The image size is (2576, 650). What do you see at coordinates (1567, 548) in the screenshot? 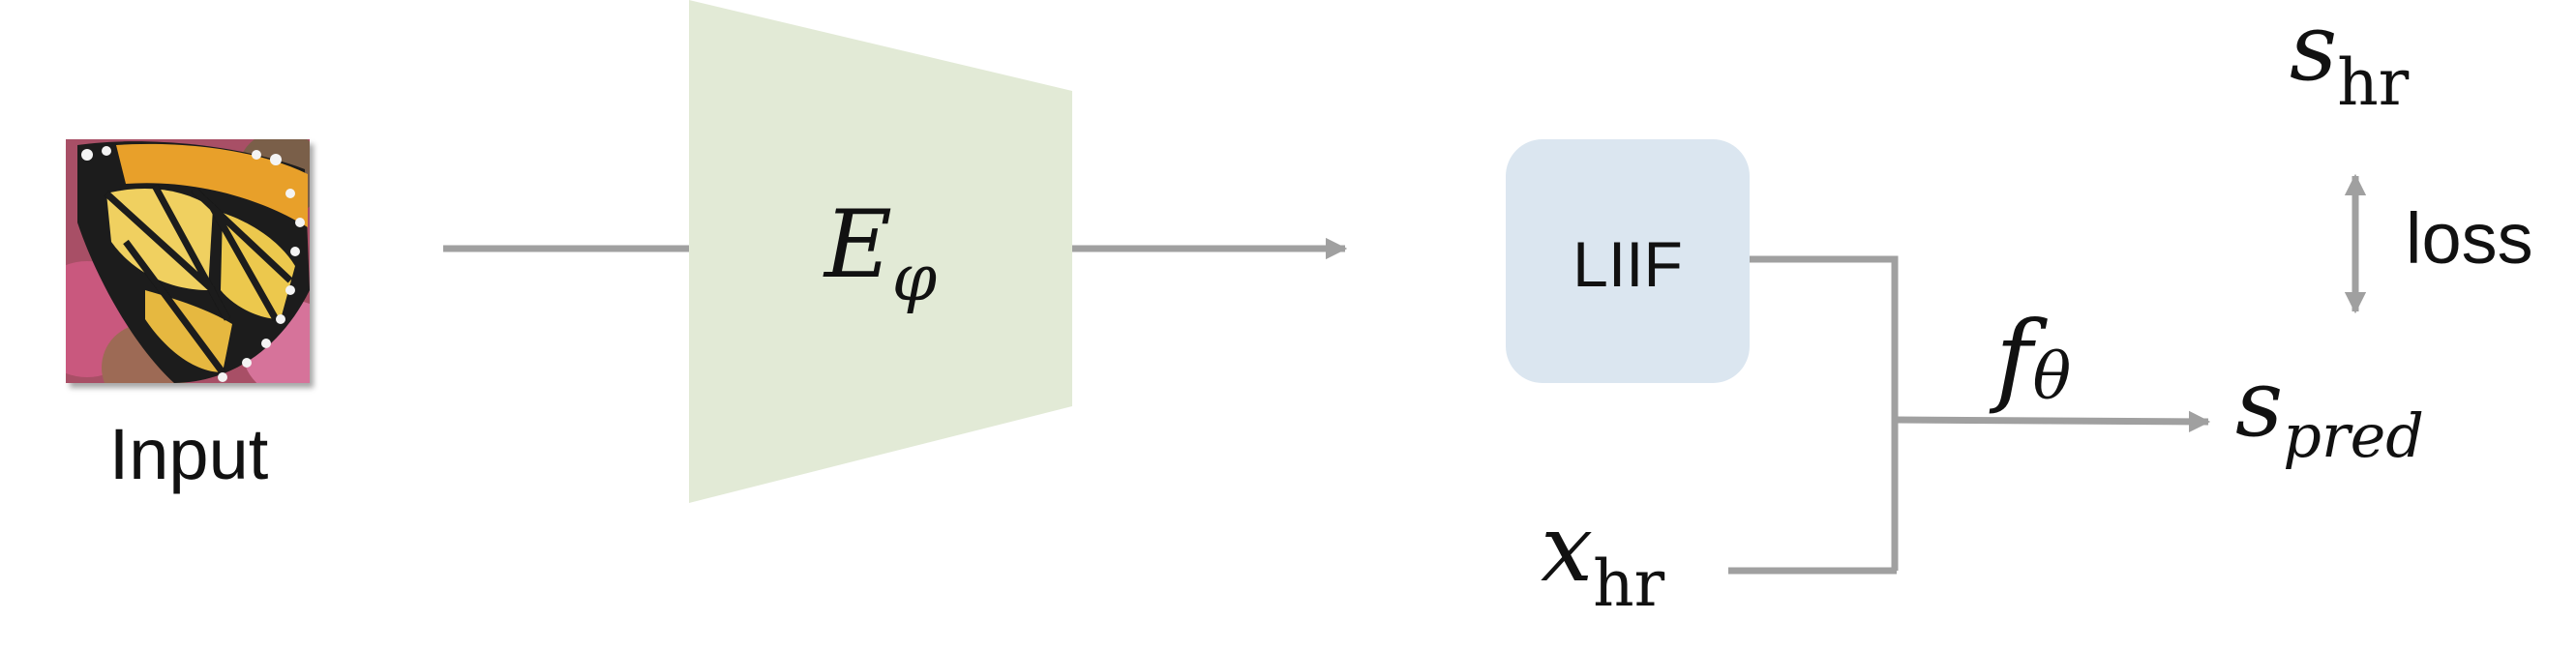
I see `coord-symbol: x` at bounding box center [1567, 548].